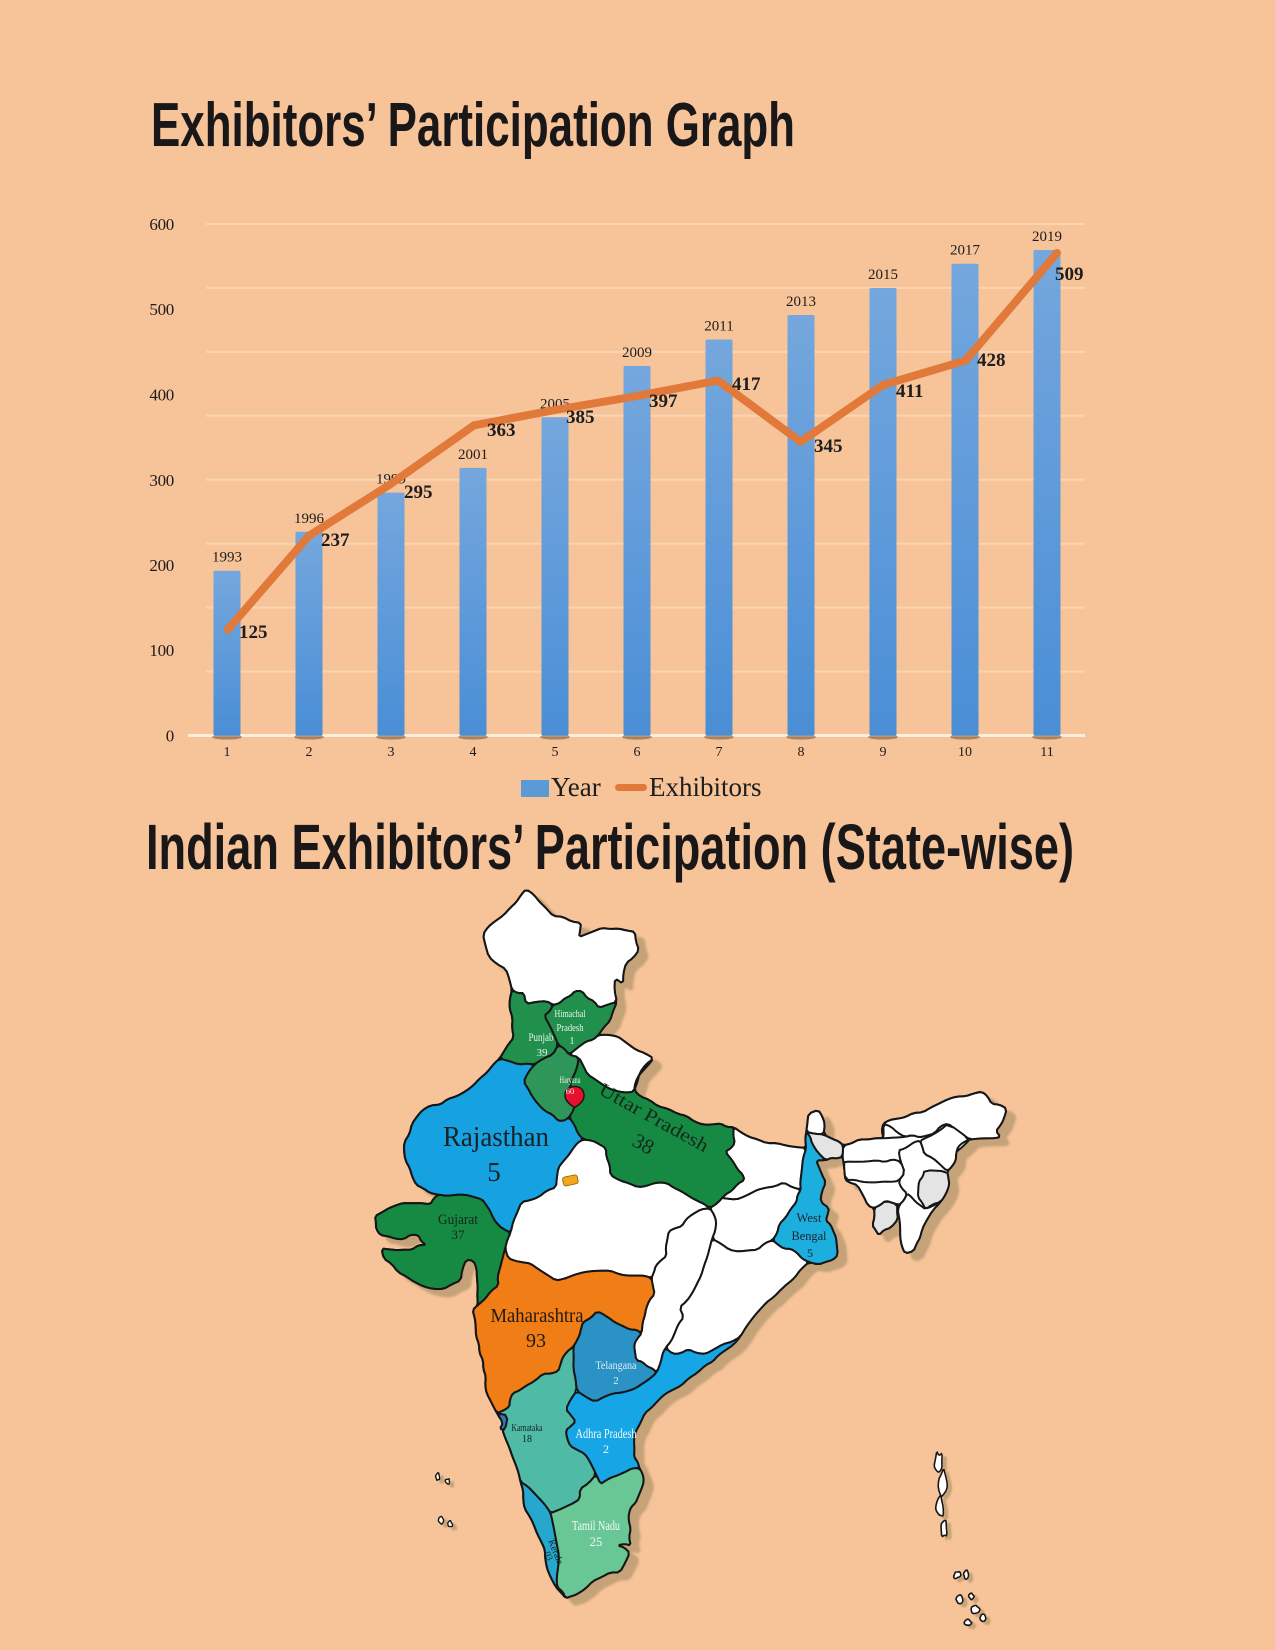 The image size is (1275, 1650). What do you see at coordinates (617, 1365) in the screenshot?
I see `svg-text: Telangana` at bounding box center [617, 1365].